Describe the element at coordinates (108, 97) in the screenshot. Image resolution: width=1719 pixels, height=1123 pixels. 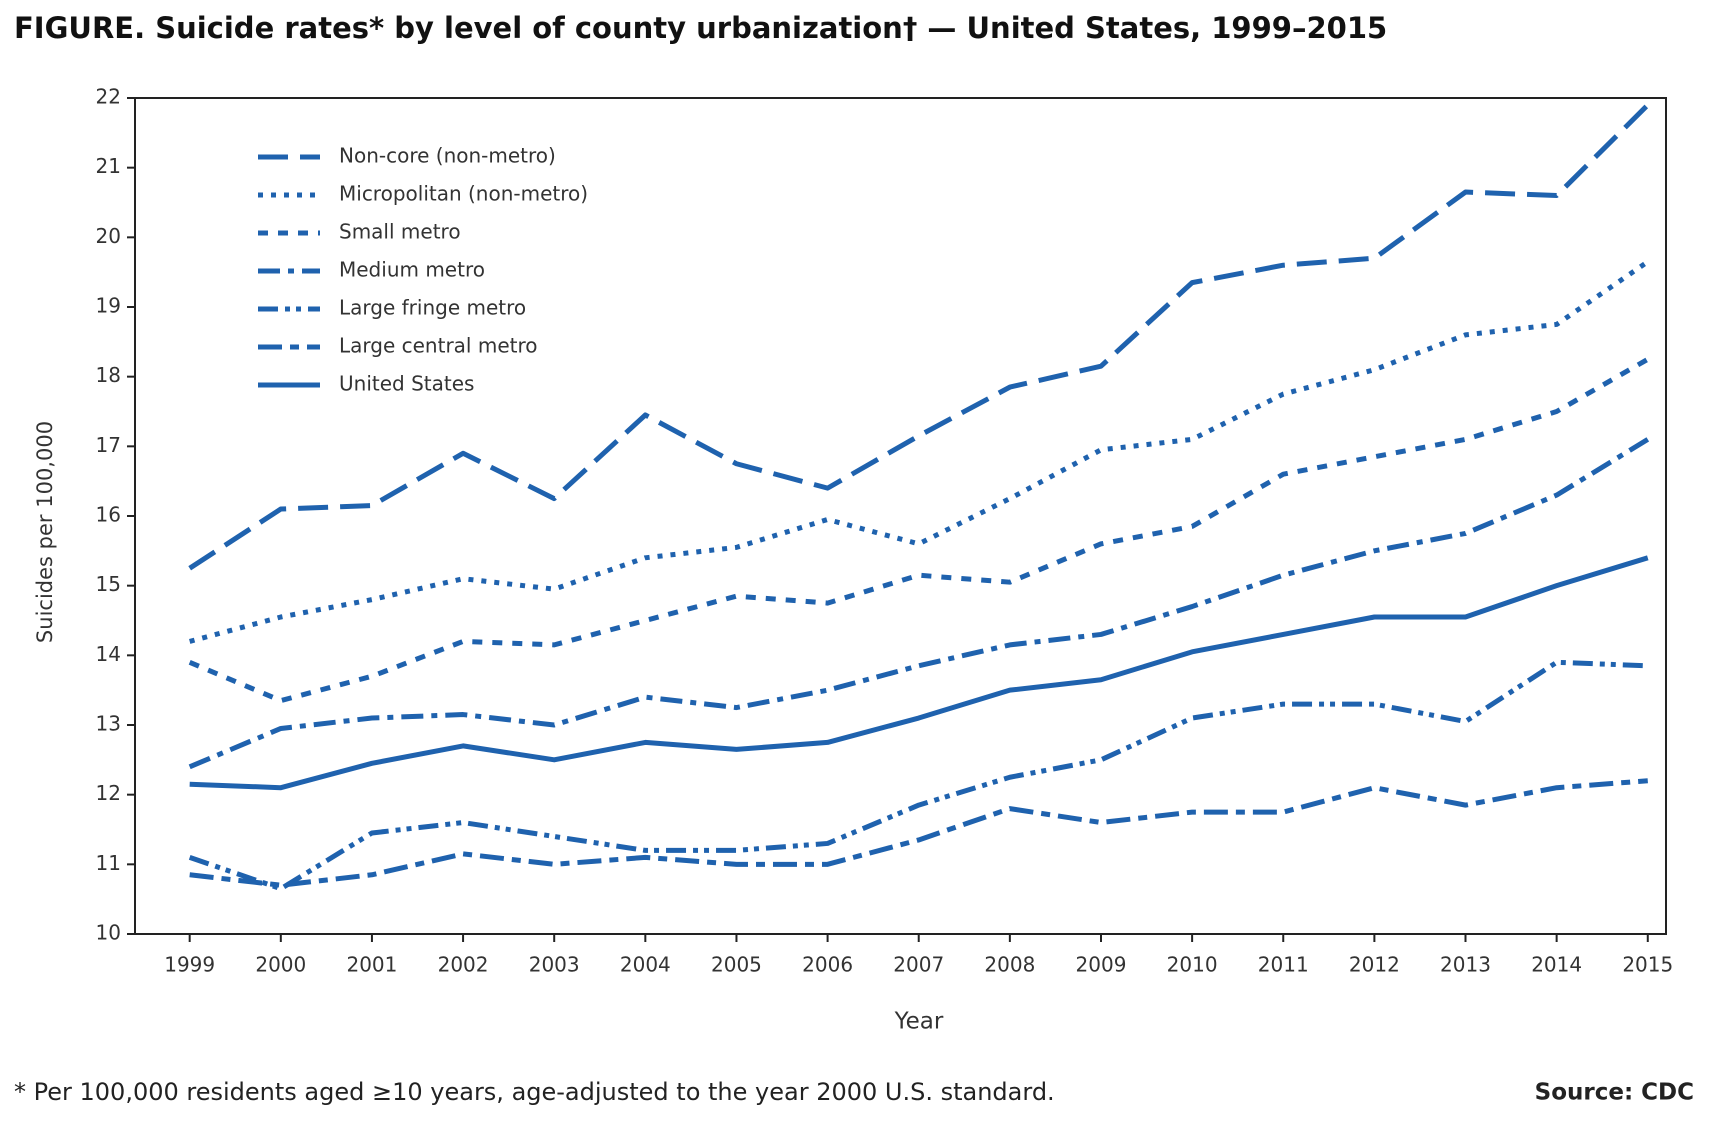
I see `y-tick-label: 22` at that location.